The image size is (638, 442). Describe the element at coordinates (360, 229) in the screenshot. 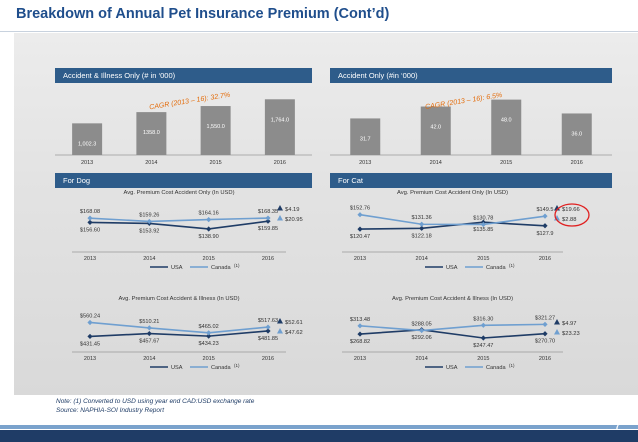

I see `cat-ao-point-usa-2013` at that location.